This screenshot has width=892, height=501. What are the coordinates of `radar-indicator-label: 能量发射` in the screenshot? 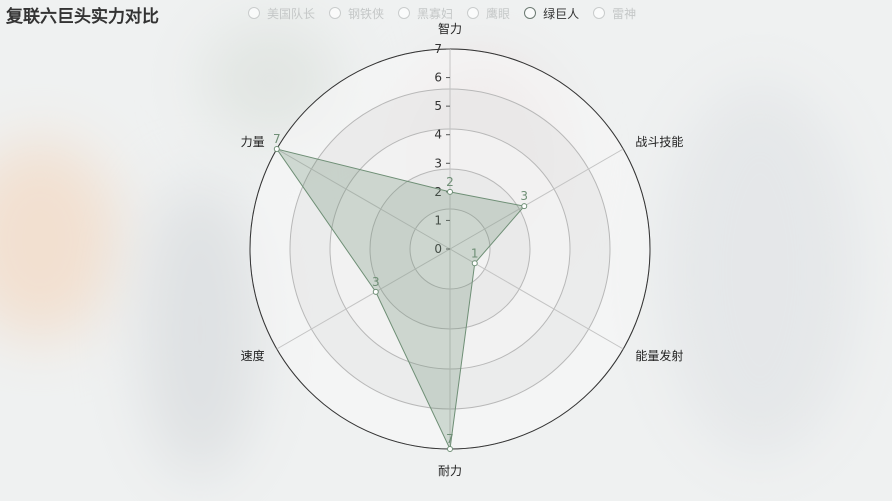 It's located at (659, 355).